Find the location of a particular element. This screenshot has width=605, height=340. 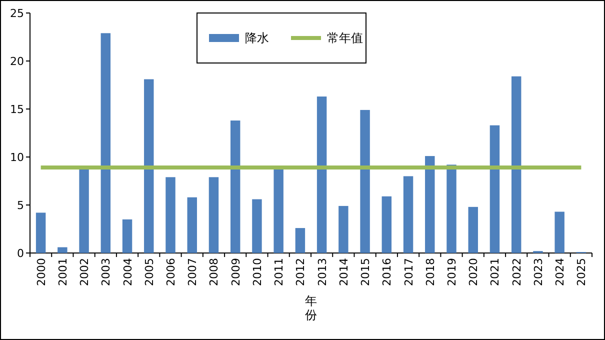

y-tick-label: 15 is located at coordinates (17, 109).